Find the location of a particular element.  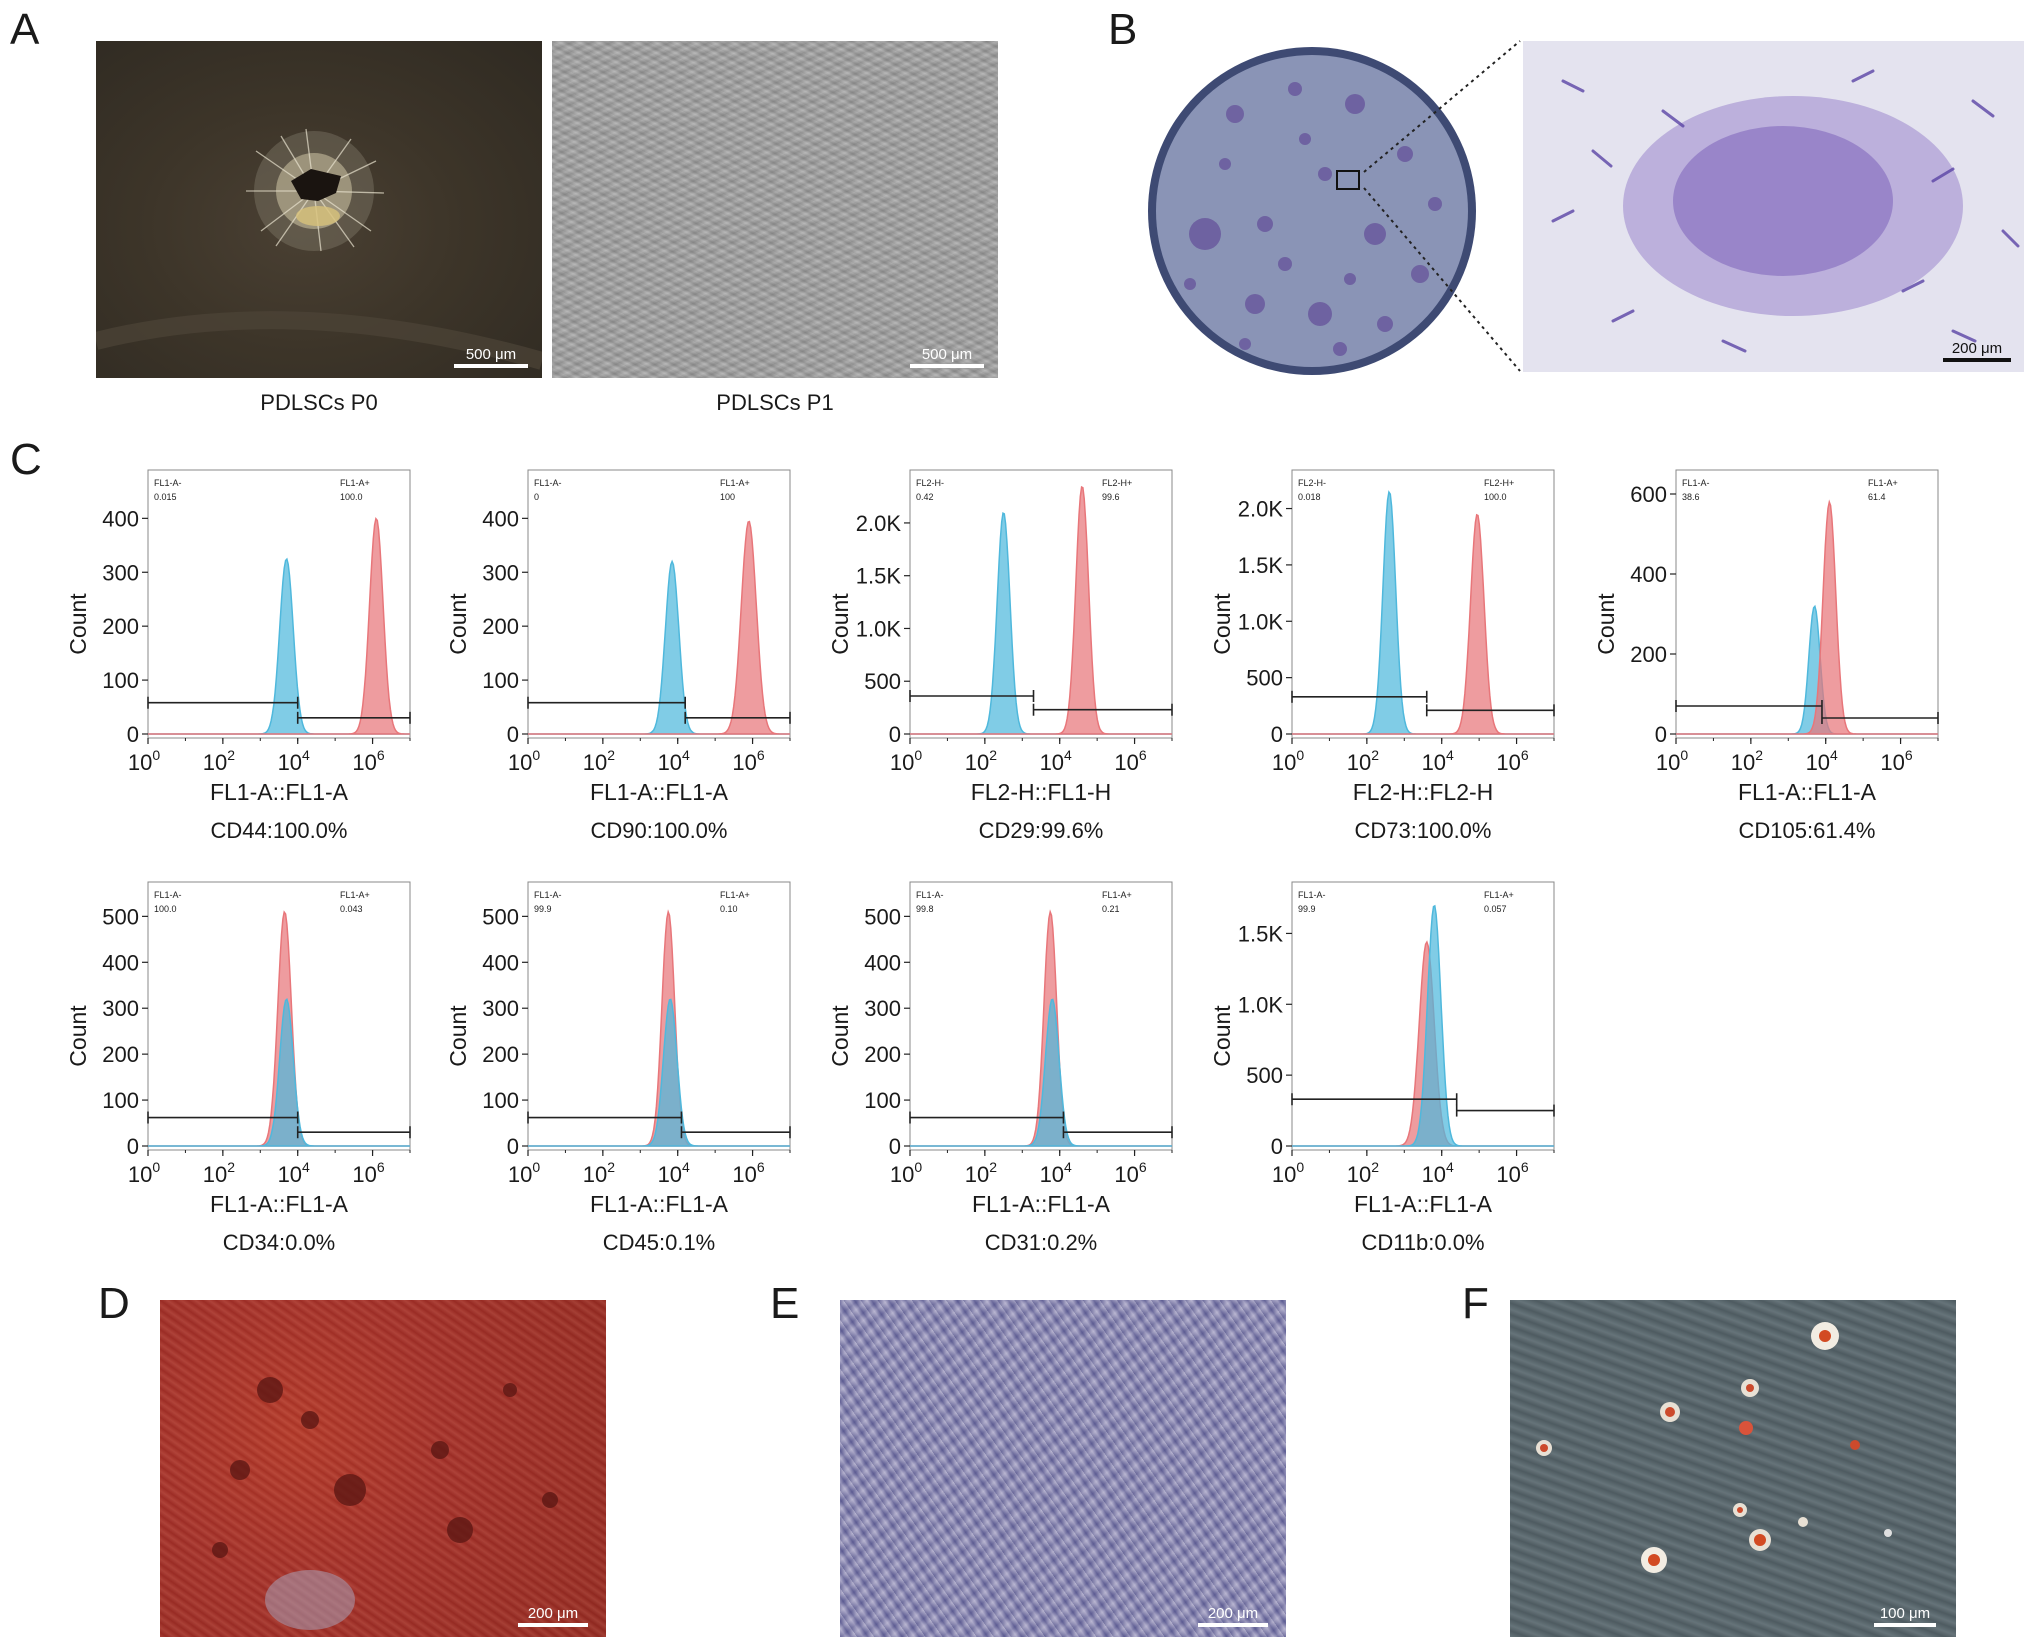

y-tick-label: 2.0K is located at coordinates (1261, 509).